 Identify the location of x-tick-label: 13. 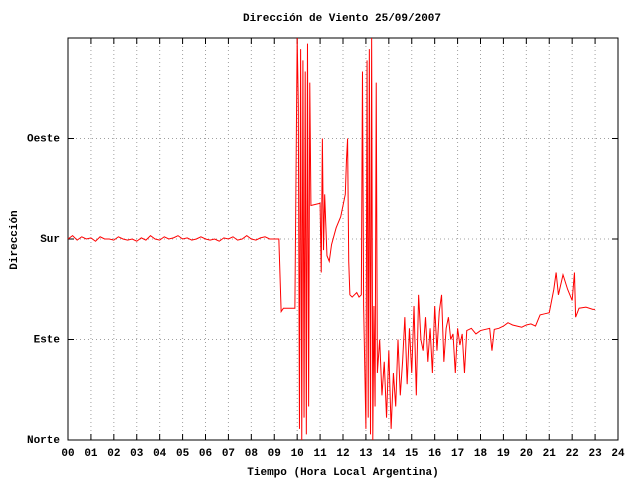
(366, 454).